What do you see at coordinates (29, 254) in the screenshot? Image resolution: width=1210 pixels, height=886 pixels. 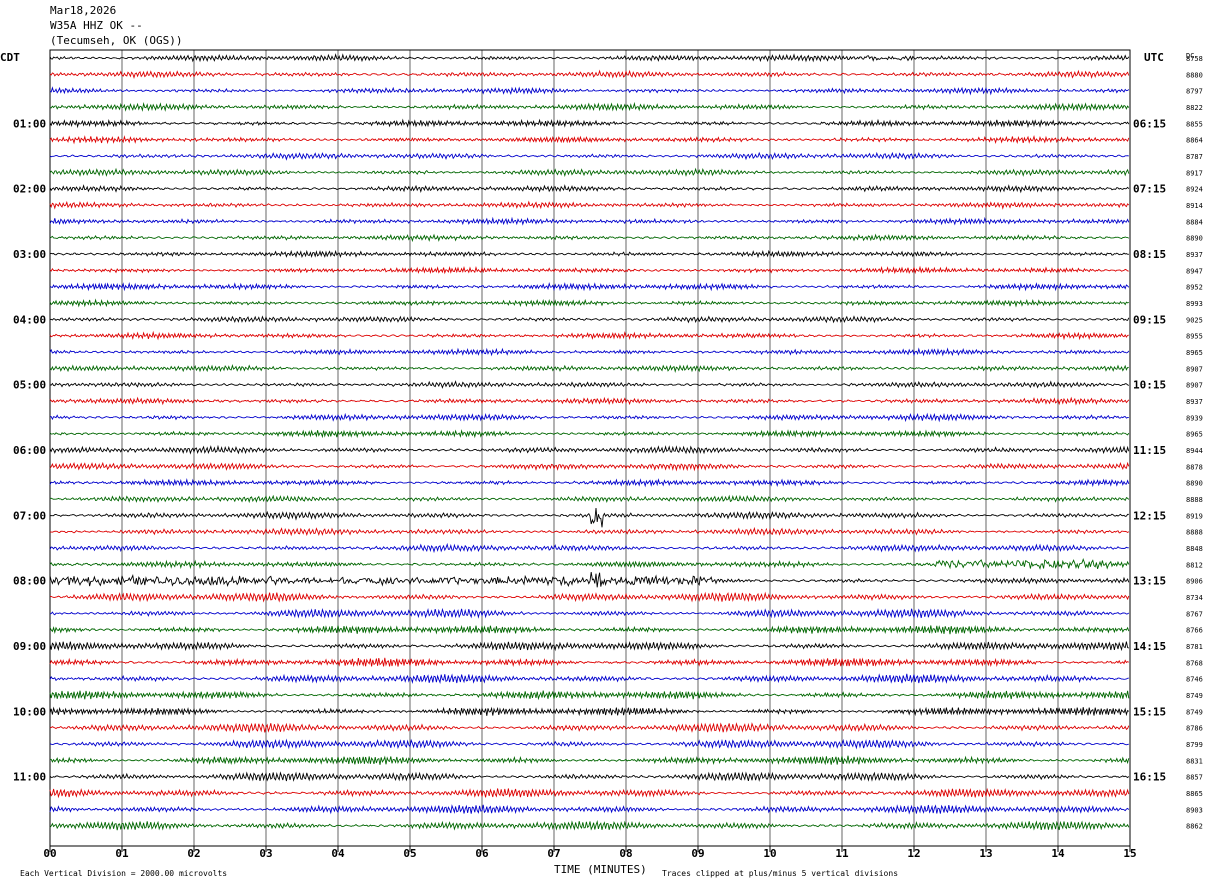 I see `left-hour-label: 03:00` at bounding box center [29, 254].